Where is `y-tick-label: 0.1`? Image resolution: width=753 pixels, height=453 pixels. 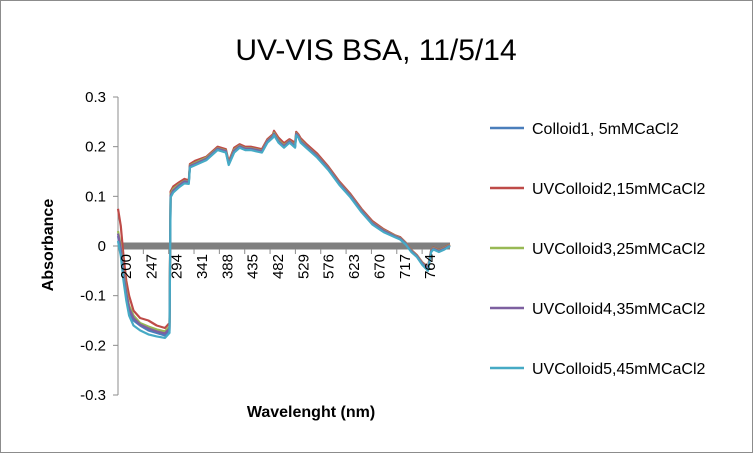
y-tick-label: 0.1 is located at coordinates (95, 196).